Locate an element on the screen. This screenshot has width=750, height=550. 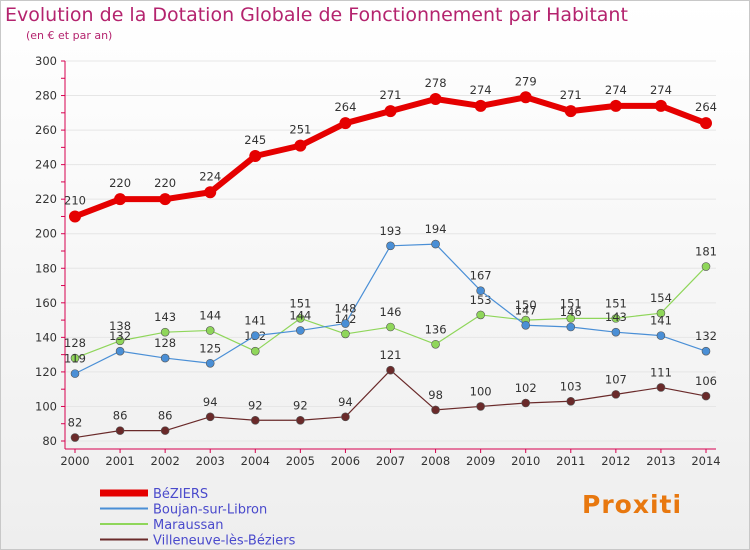
x-tick-label: 2005 is located at coordinates (300, 461).